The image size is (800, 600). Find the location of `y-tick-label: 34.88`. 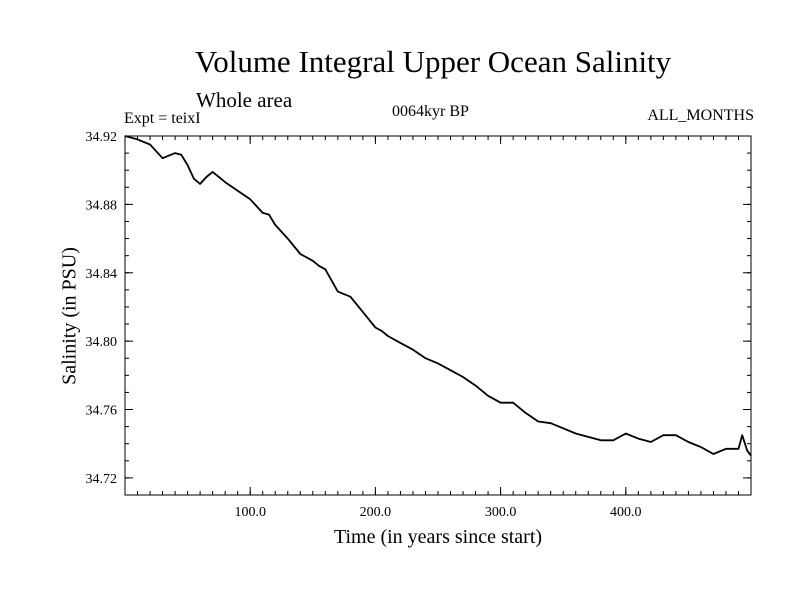

y-tick-label: 34.88 is located at coordinates (102, 205).